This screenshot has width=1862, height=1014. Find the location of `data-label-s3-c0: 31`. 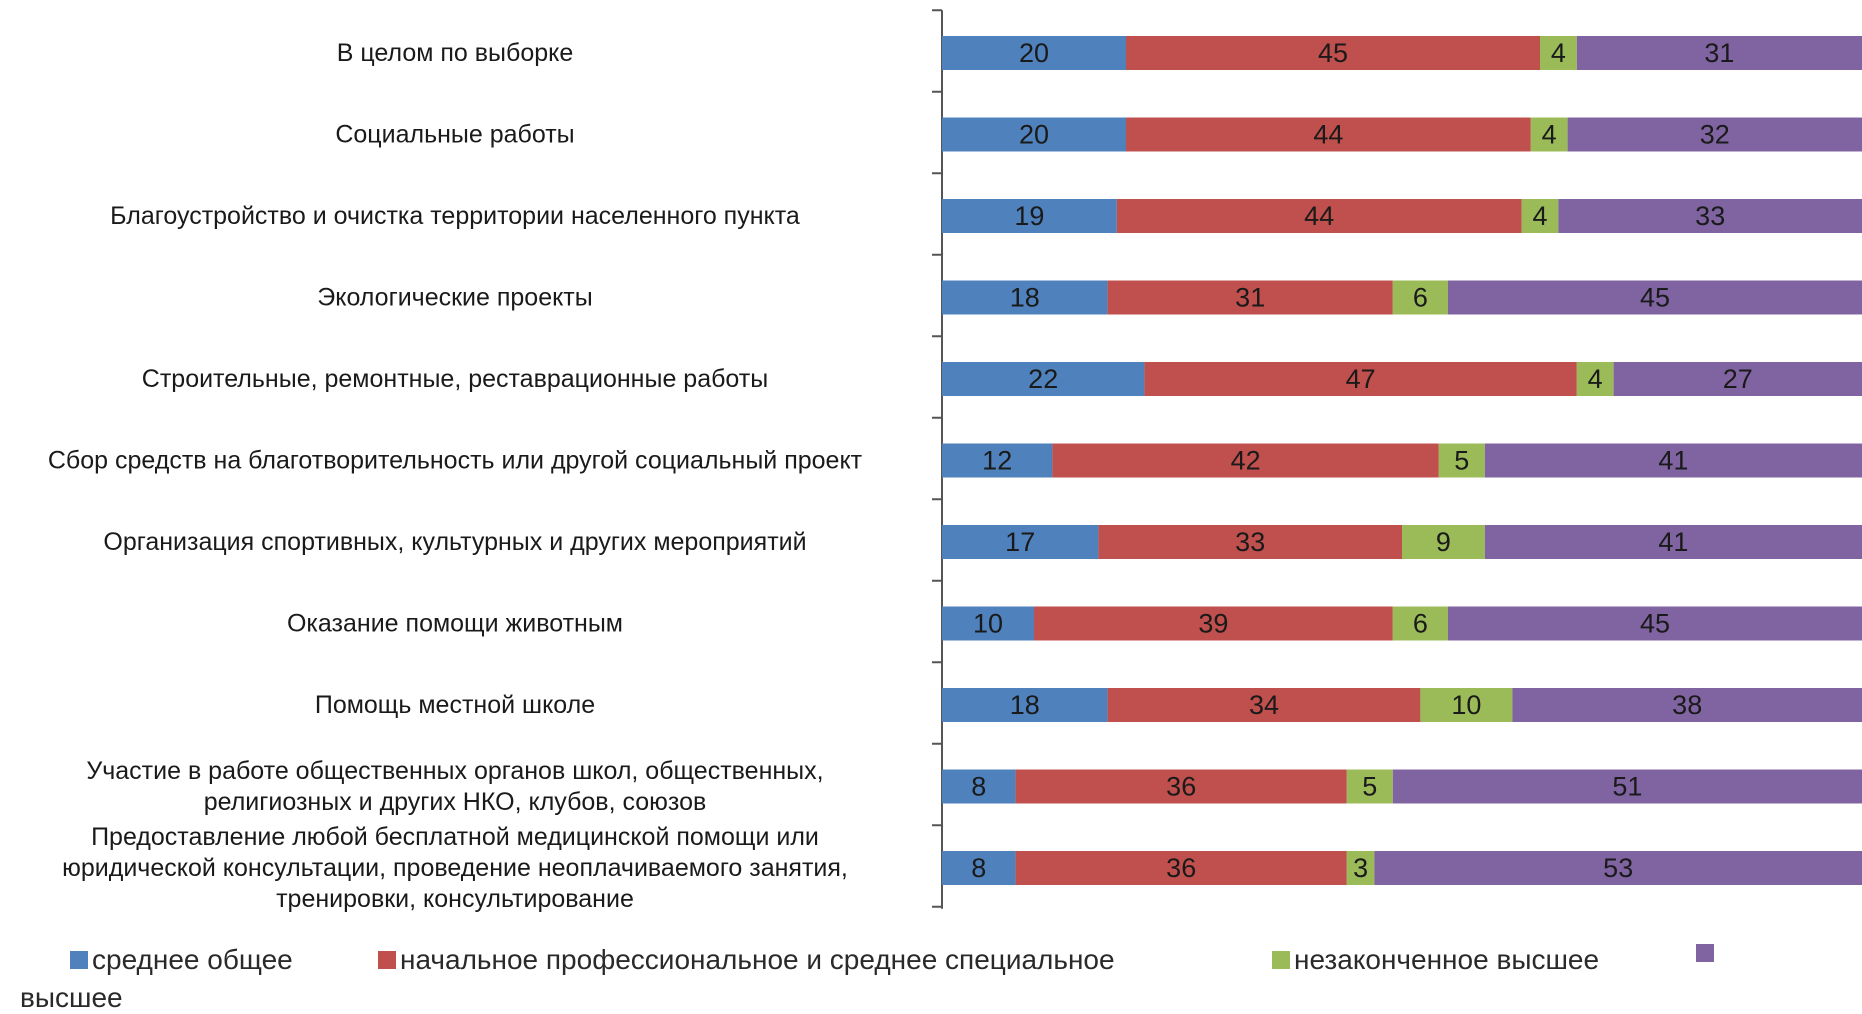

data-label-s3-c0: 31 is located at coordinates (1719, 53).